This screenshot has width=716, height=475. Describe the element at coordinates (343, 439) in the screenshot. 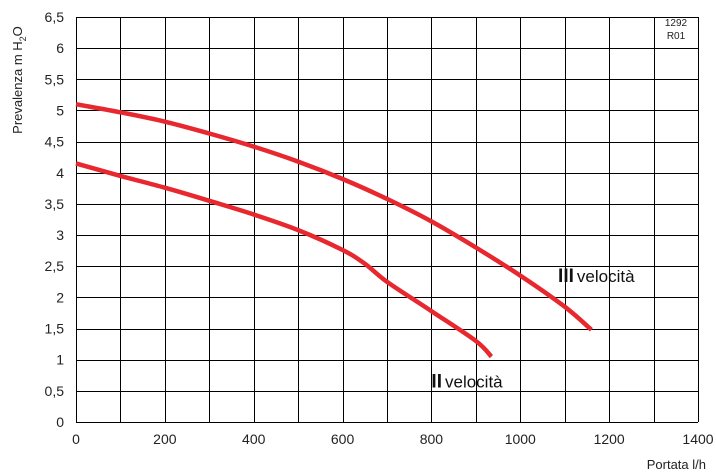

I see `x-tick-label: 600` at that location.